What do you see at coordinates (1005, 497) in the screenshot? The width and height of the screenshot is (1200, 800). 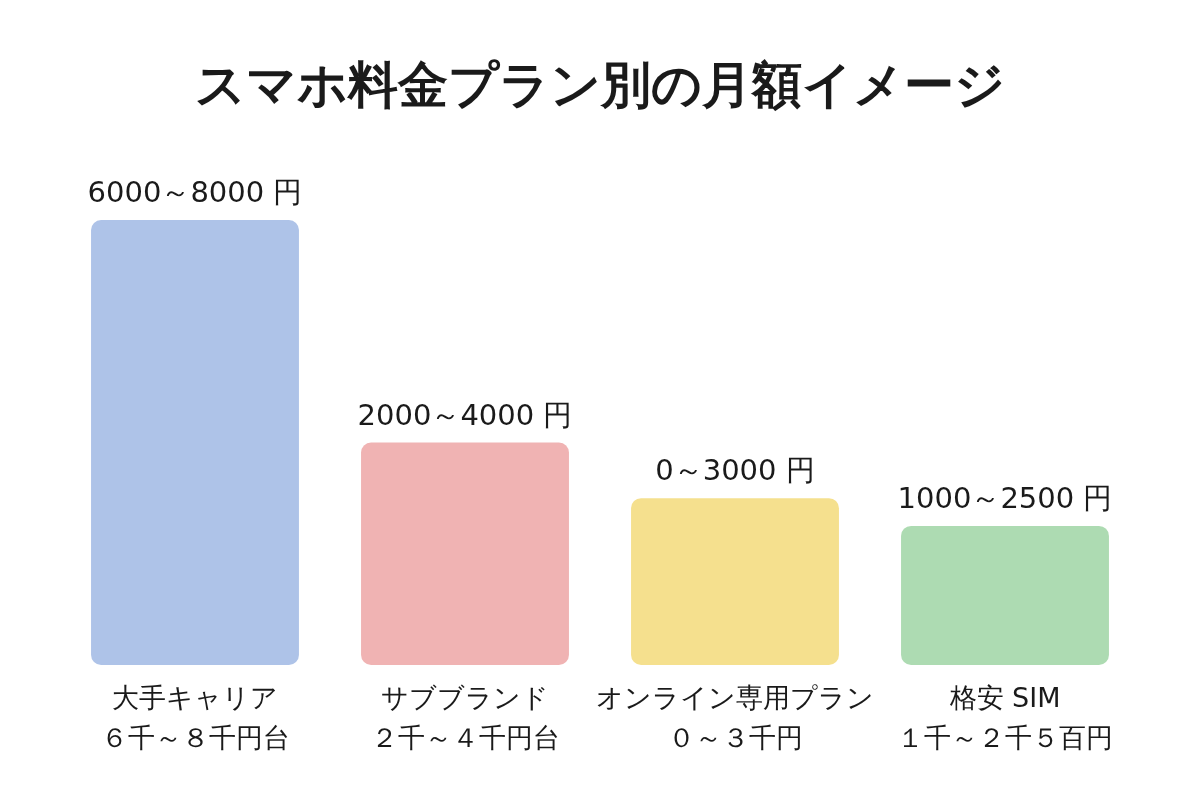 I see `data-label: 1000～2500 円` at bounding box center [1005, 497].